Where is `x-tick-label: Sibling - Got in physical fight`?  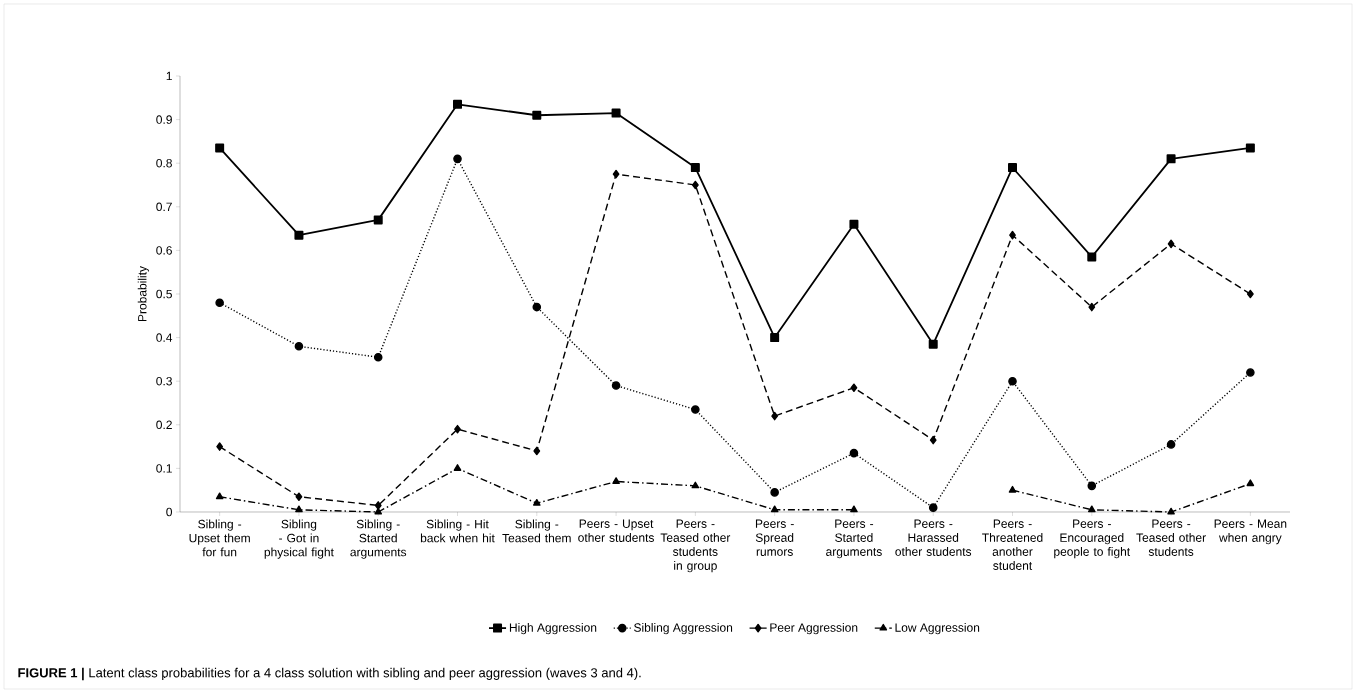 x-tick-label: Sibling - Got in physical fight is located at coordinates (299, 539).